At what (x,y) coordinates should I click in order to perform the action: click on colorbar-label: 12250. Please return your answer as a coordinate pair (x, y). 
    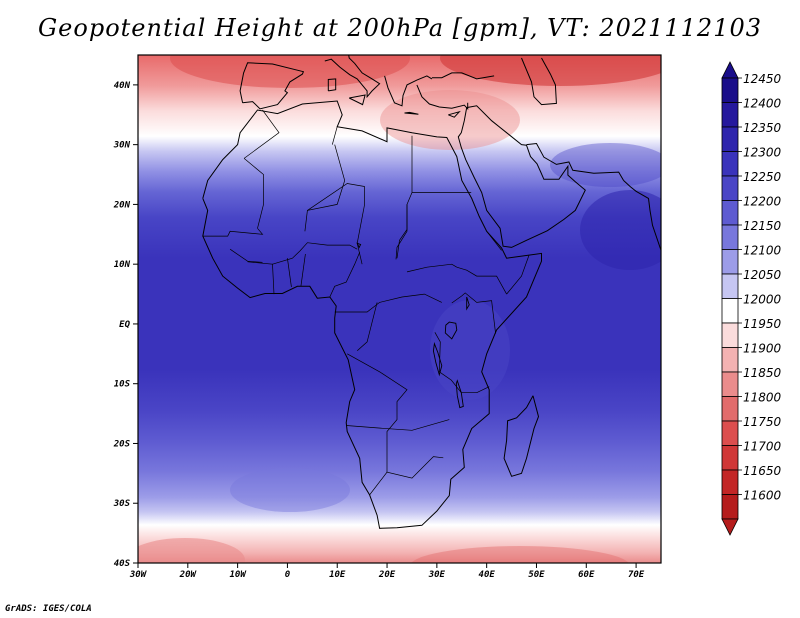
    Looking at the image, I should click on (762, 177).